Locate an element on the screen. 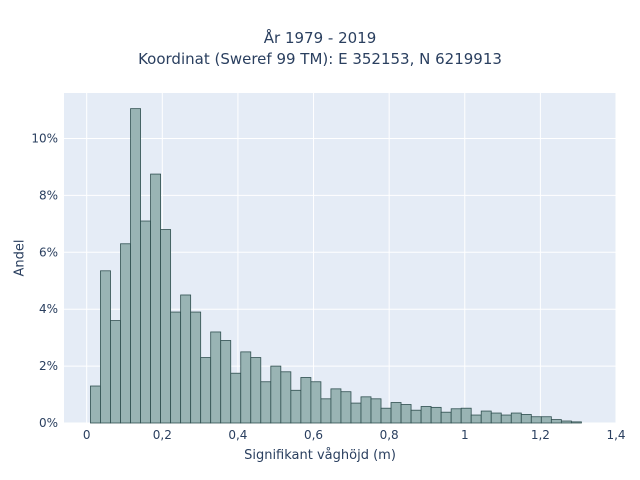  x-axis-title: Signifikant våghöjd (m) is located at coordinates (320, 455).